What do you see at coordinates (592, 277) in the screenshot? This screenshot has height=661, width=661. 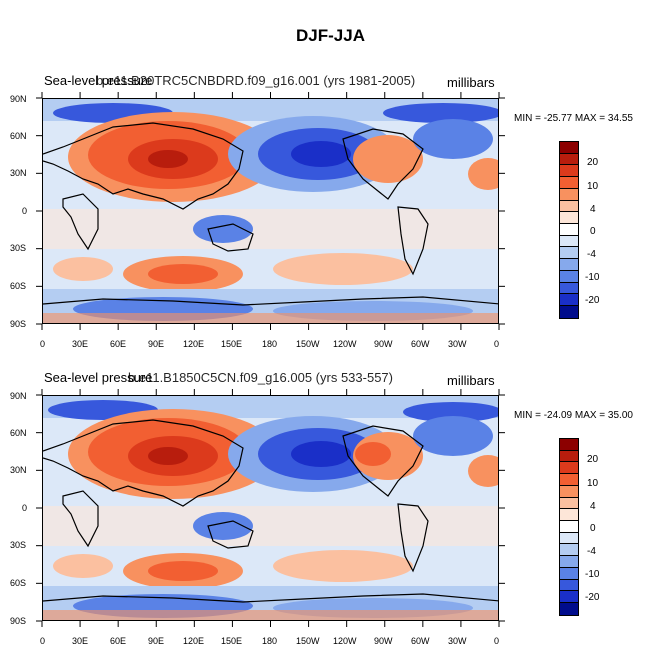 I see `p1-cb-label-m10: -10` at bounding box center [592, 277].